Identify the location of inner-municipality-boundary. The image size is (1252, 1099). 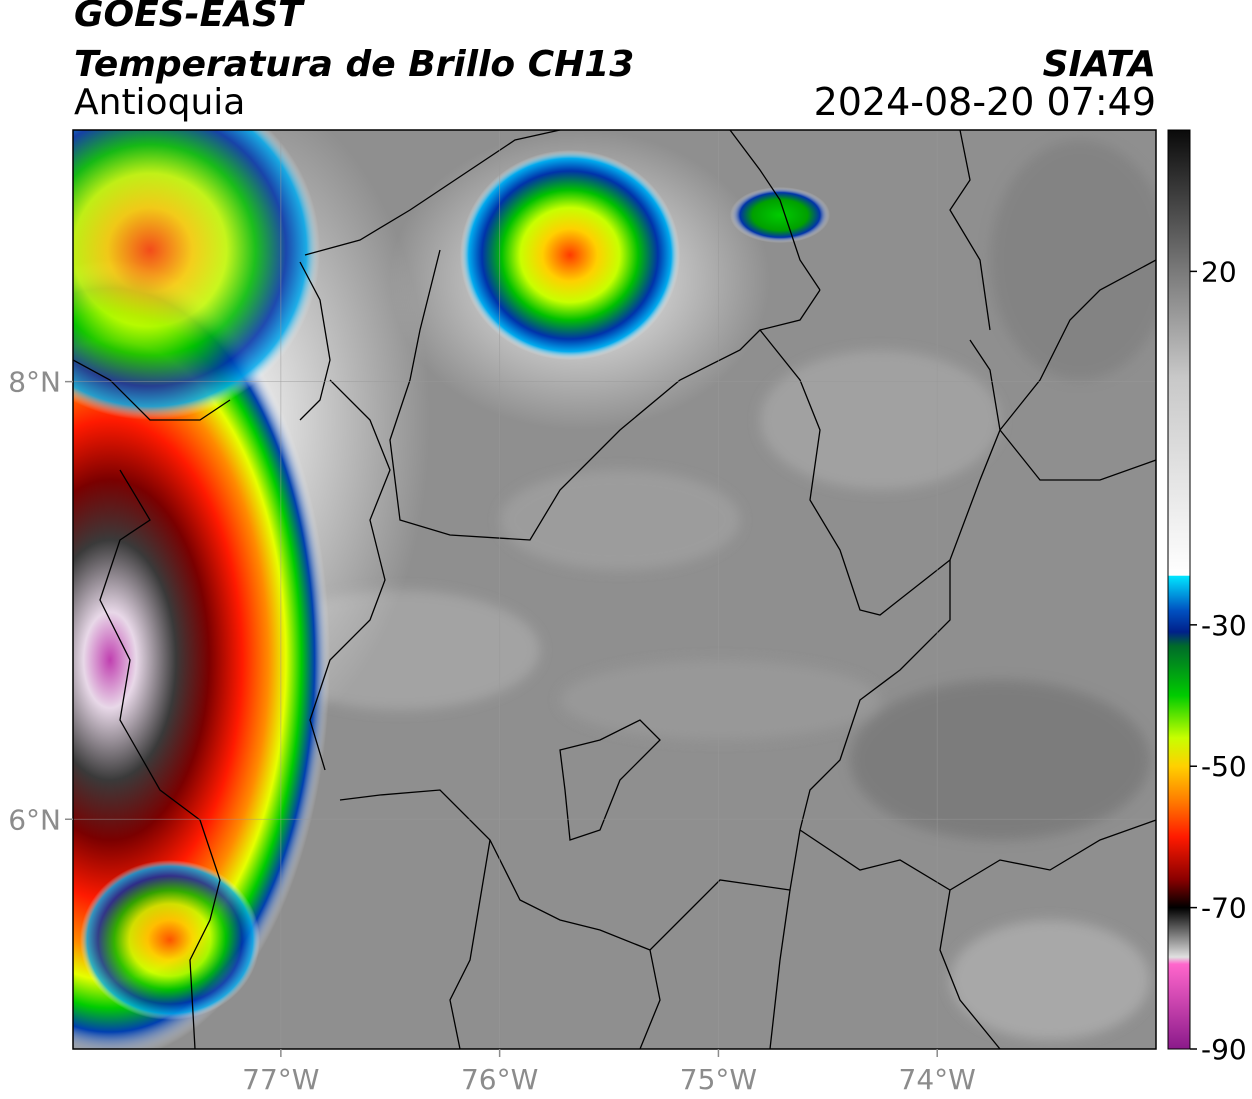
(610, 780).